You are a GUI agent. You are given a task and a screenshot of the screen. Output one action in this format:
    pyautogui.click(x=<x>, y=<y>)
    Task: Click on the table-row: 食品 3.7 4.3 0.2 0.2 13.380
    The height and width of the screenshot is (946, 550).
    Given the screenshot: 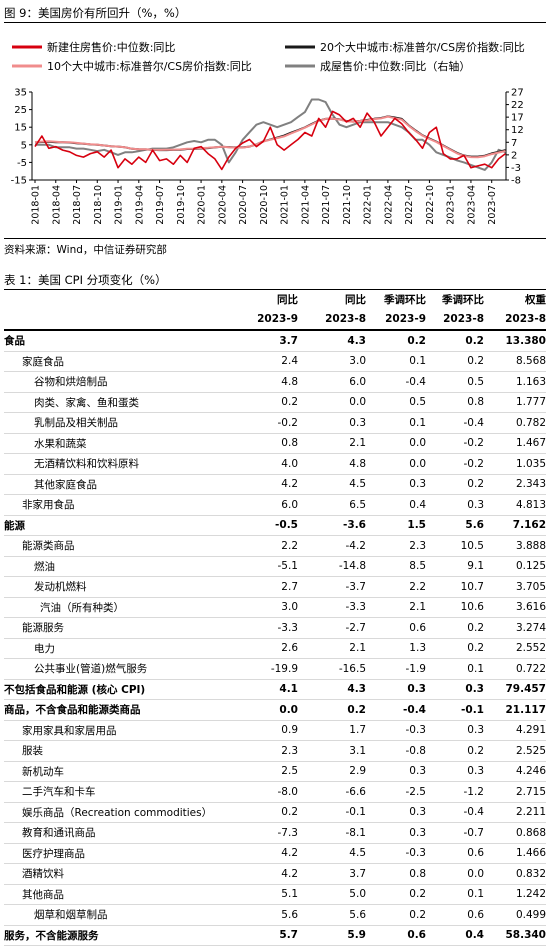 What is the action you would take?
    pyautogui.click(x=275, y=341)
    